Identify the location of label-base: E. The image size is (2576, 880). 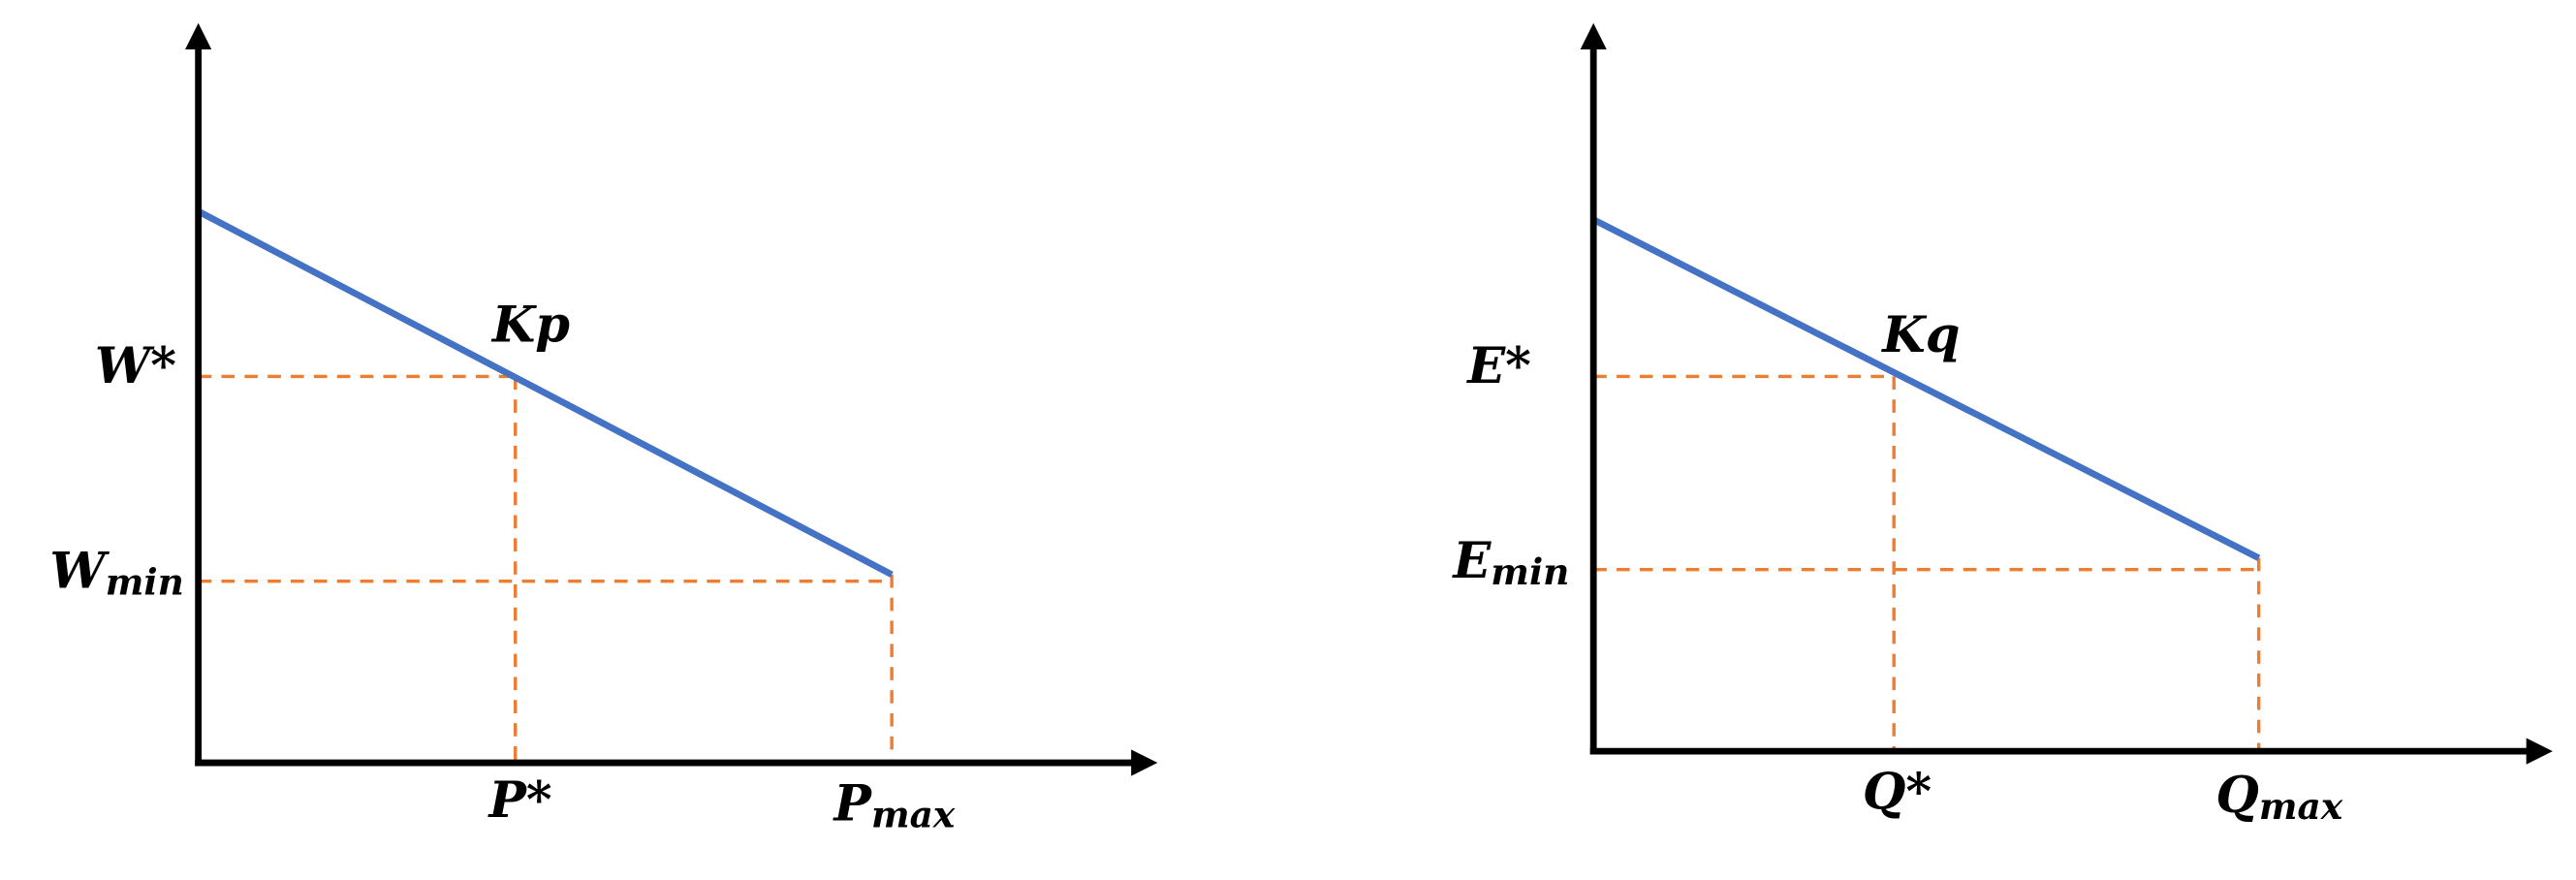
(1471, 561).